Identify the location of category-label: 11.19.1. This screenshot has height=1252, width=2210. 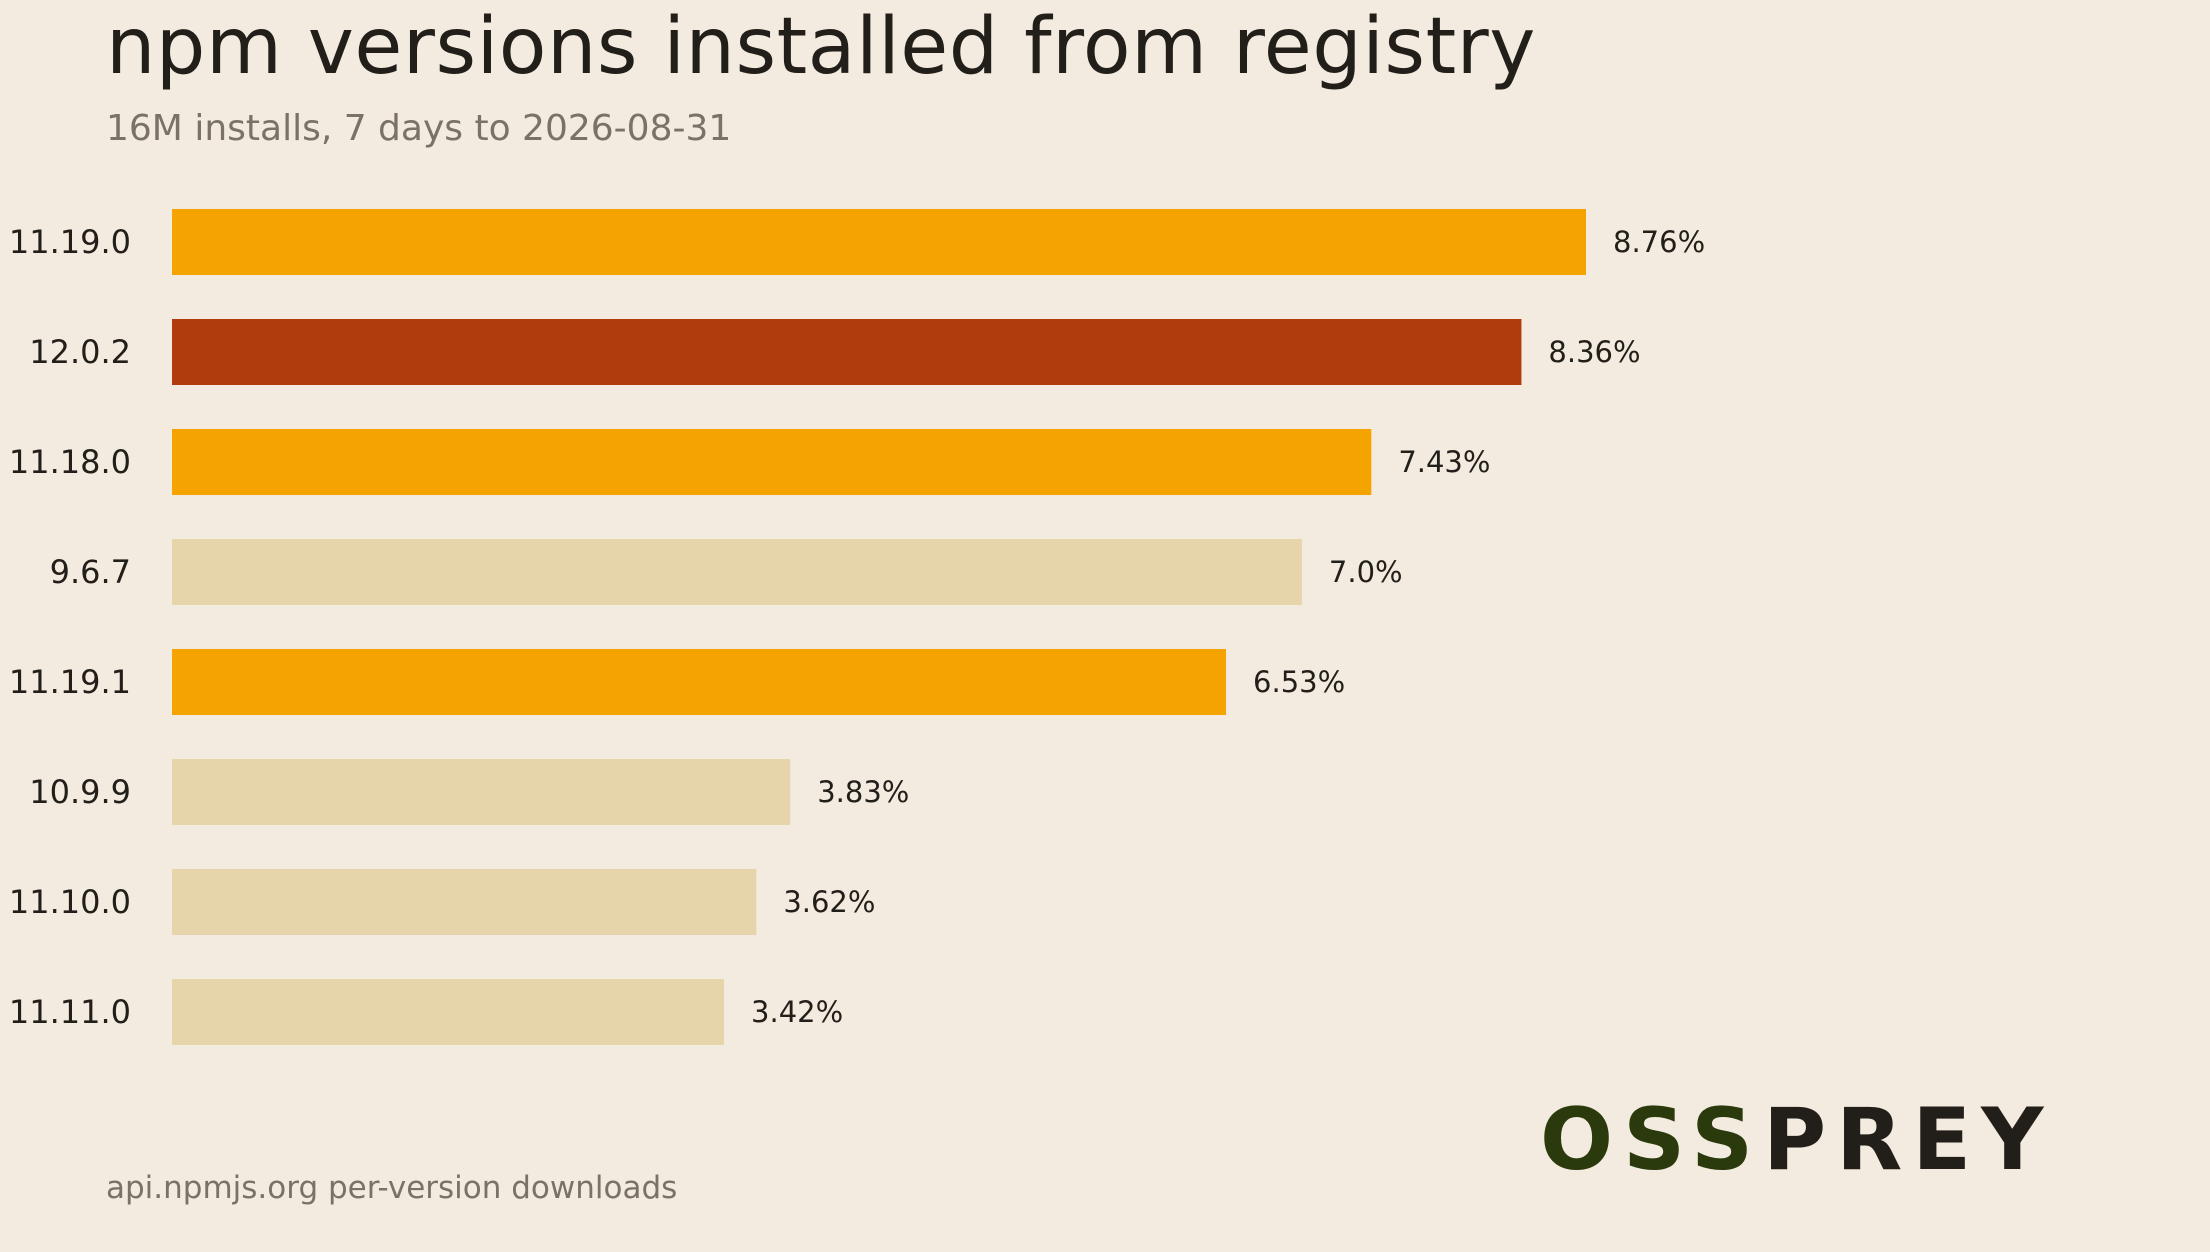
(70, 682).